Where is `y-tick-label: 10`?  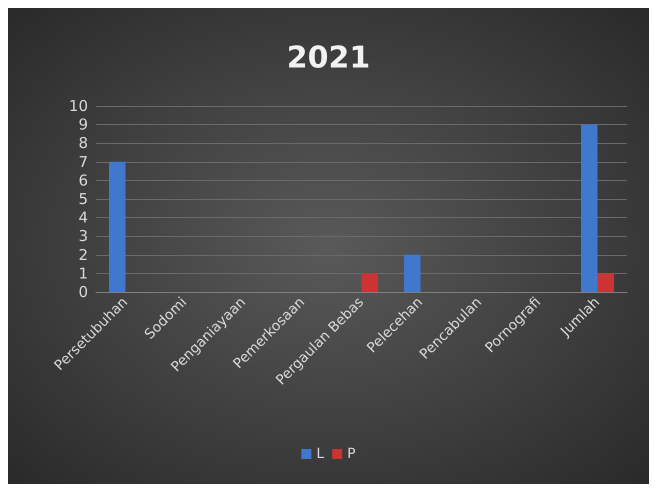
y-tick-label: 10 is located at coordinates (78, 106).